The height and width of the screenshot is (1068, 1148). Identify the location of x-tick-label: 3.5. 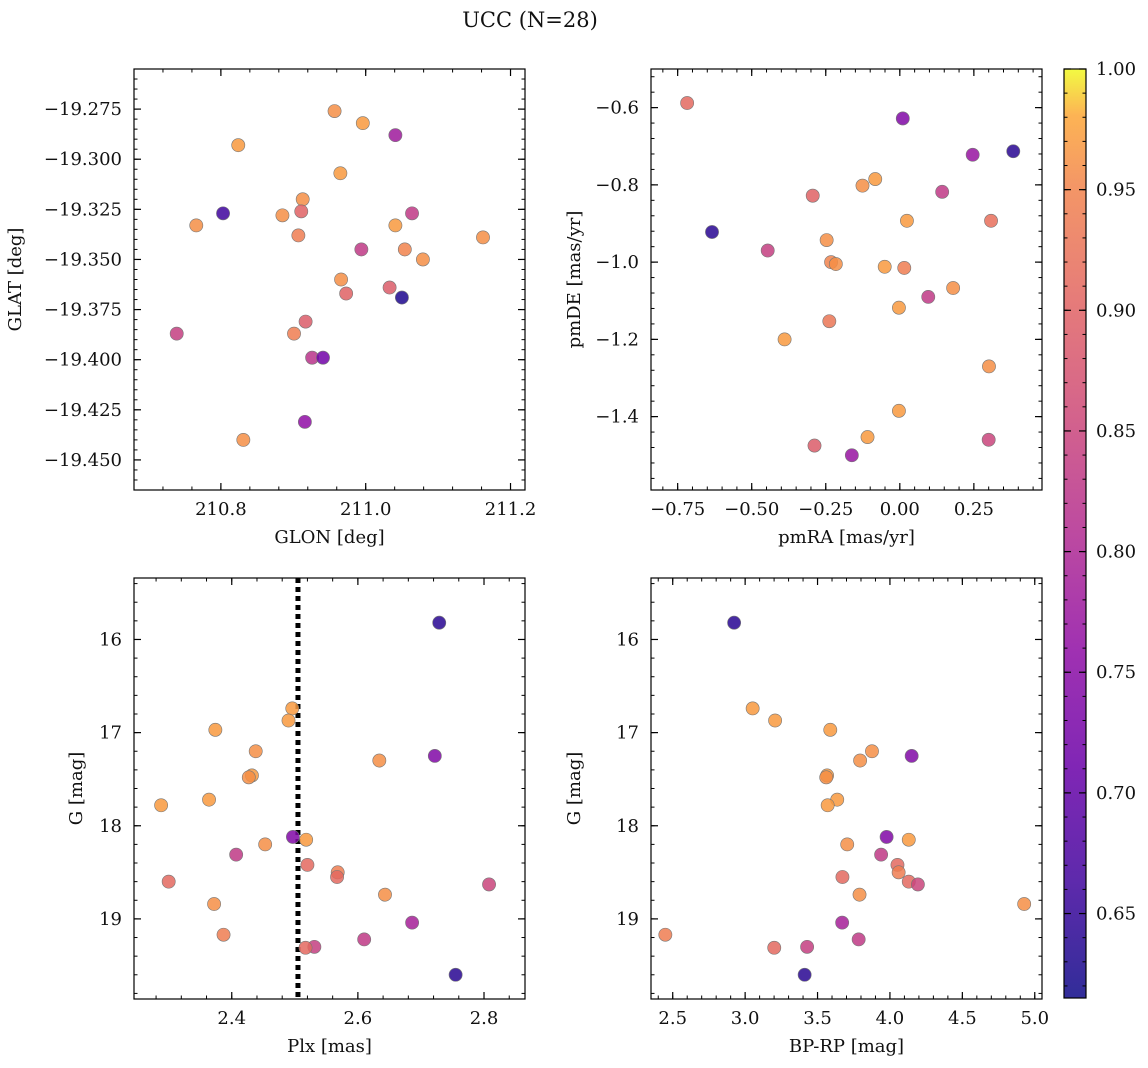
(817, 1018).